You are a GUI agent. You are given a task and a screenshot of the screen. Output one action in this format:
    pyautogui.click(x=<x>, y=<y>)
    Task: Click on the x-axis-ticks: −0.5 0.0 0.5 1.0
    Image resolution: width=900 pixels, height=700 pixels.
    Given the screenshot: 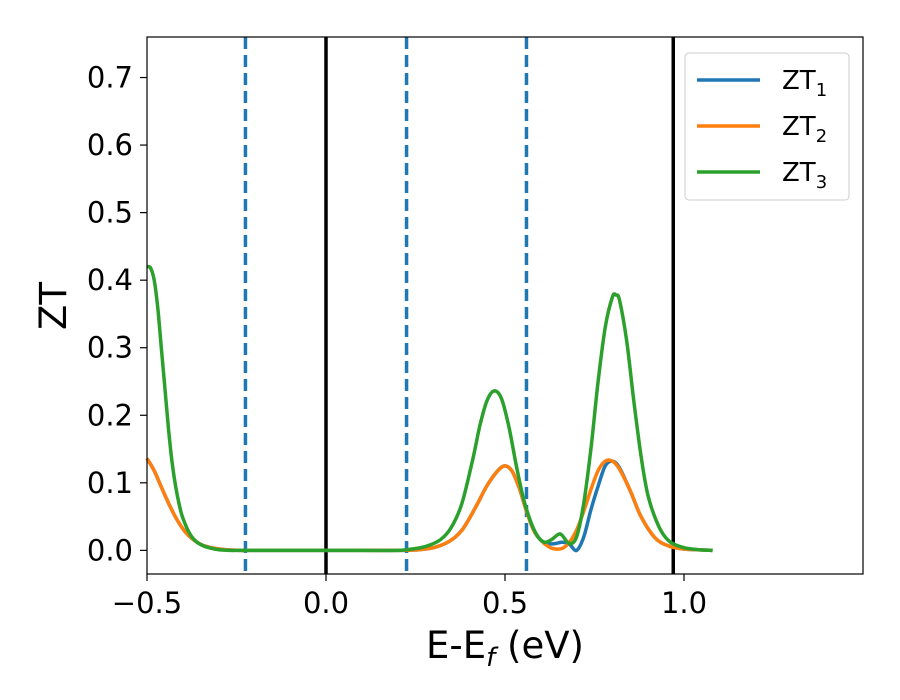 What is the action you would take?
    pyautogui.click(x=409, y=597)
    